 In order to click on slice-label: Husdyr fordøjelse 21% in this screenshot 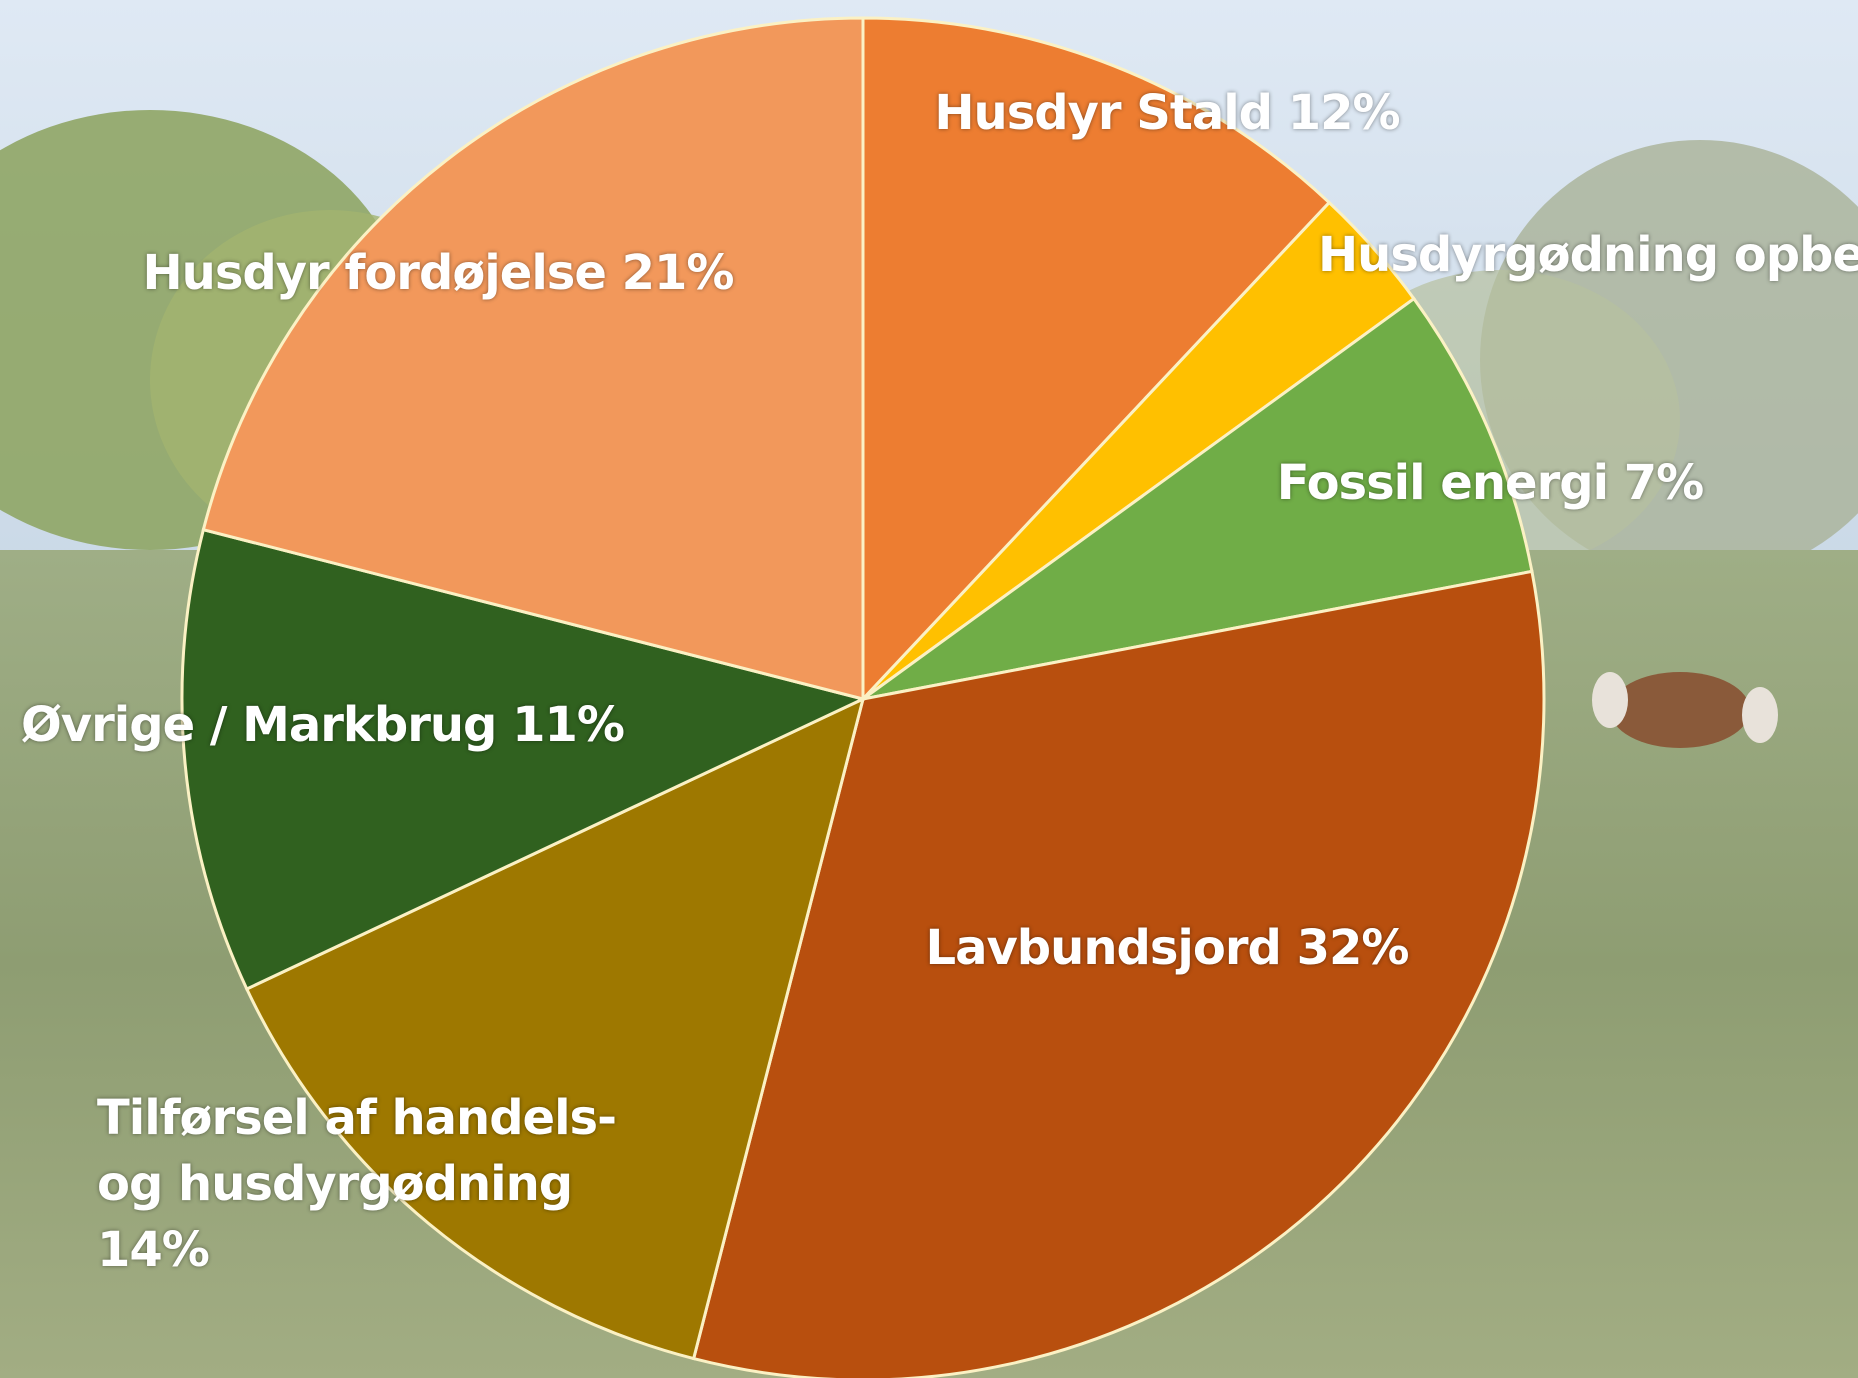, I will do `click(438, 273)`.